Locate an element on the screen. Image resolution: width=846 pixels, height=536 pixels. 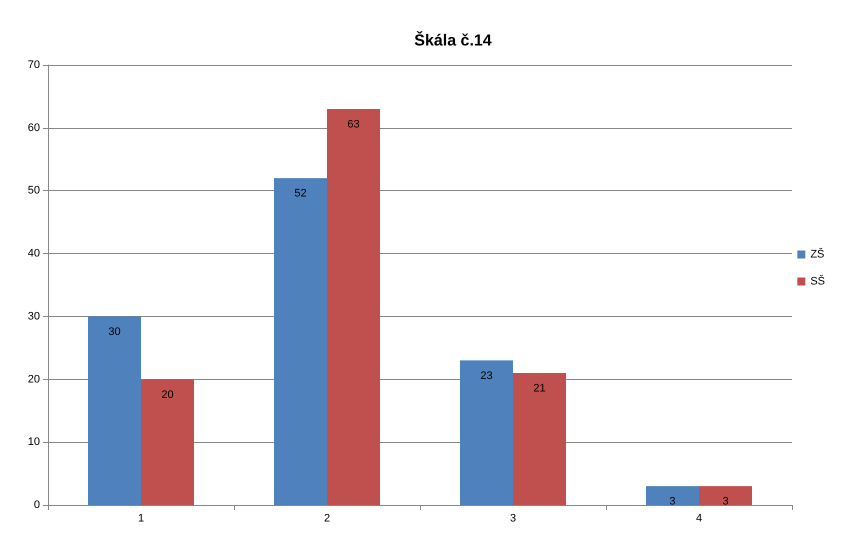
data-label: 63 is located at coordinates (353, 124).